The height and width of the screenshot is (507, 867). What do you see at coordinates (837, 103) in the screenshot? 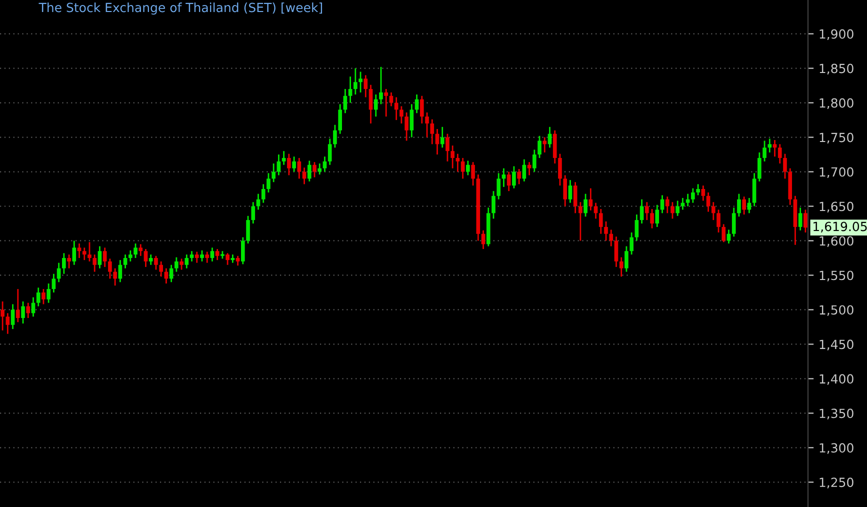
I see `y-tick-label: 1,800` at bounding box center [837, 103].